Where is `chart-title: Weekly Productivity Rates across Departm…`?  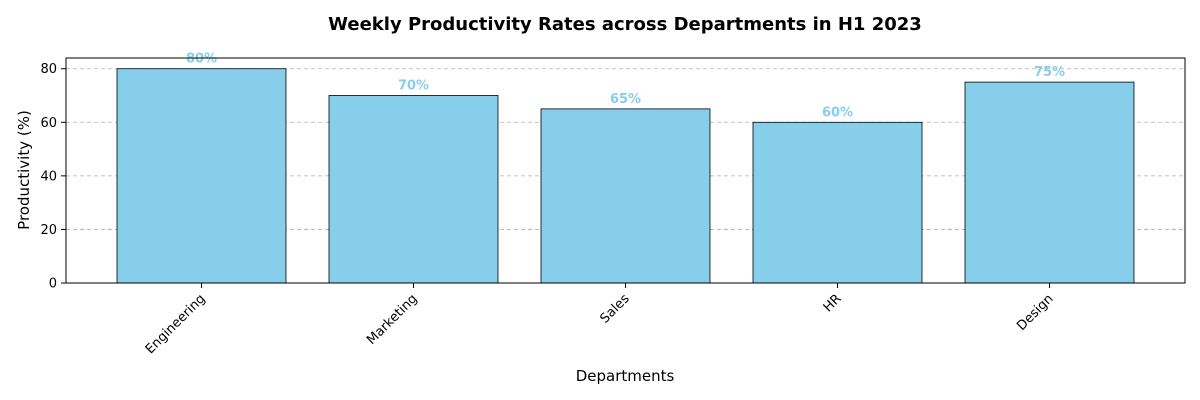 chart-title: Weekly Productivity Rates across Departm… is located at coordinates (625, 24).